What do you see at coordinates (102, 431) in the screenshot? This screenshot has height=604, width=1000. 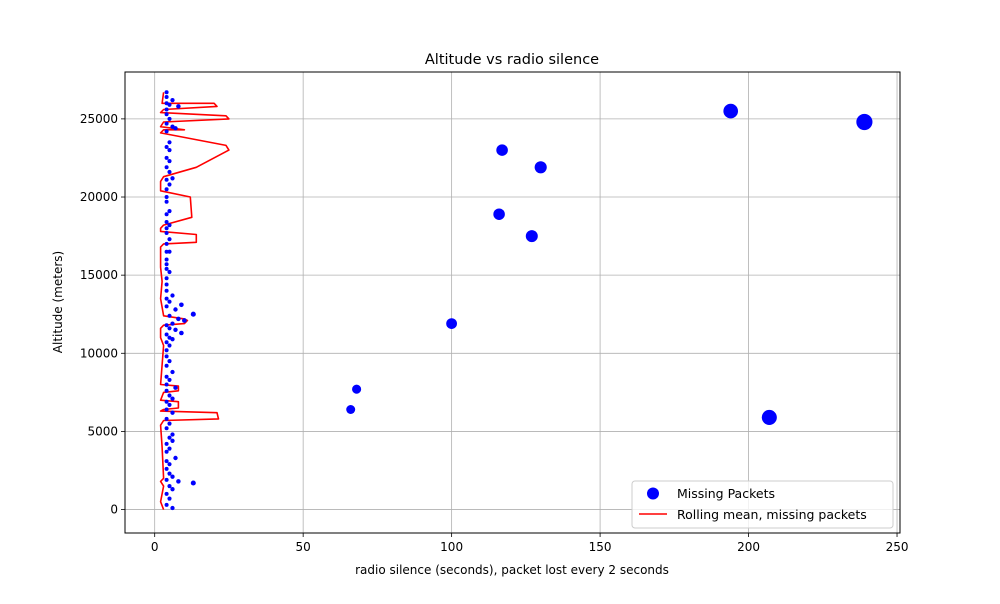 I see `y-tick-label: 5000` at bounding box center [102, 431].